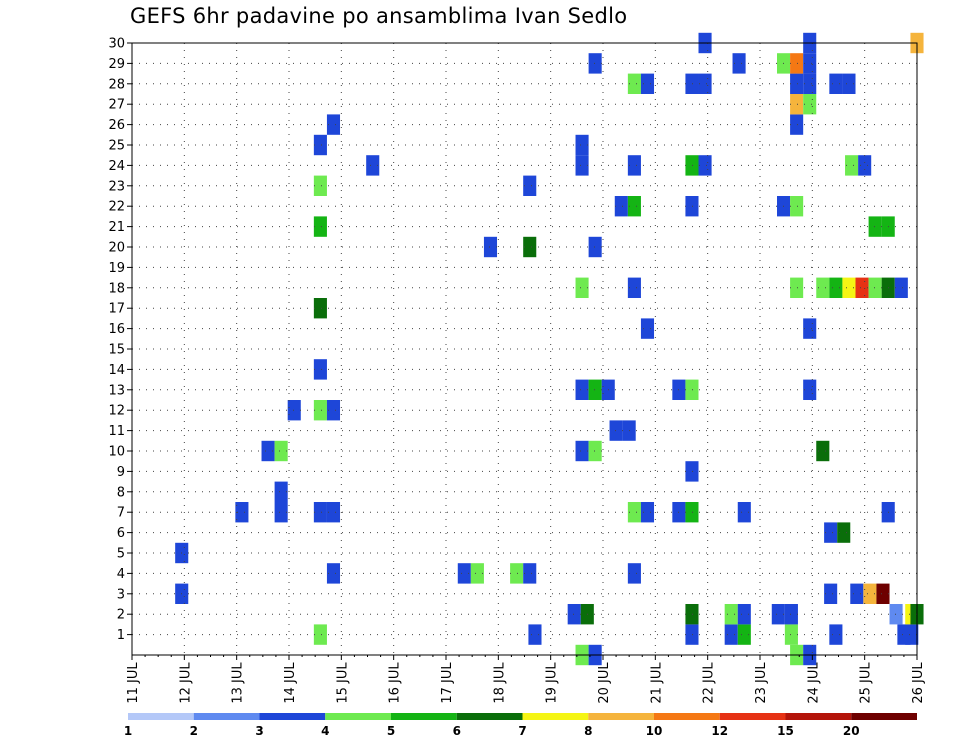 Image resolution: width=960 pixels, height=742 pixels. I want to click on x-tick-label: 11 JUL, so click(133, 683).